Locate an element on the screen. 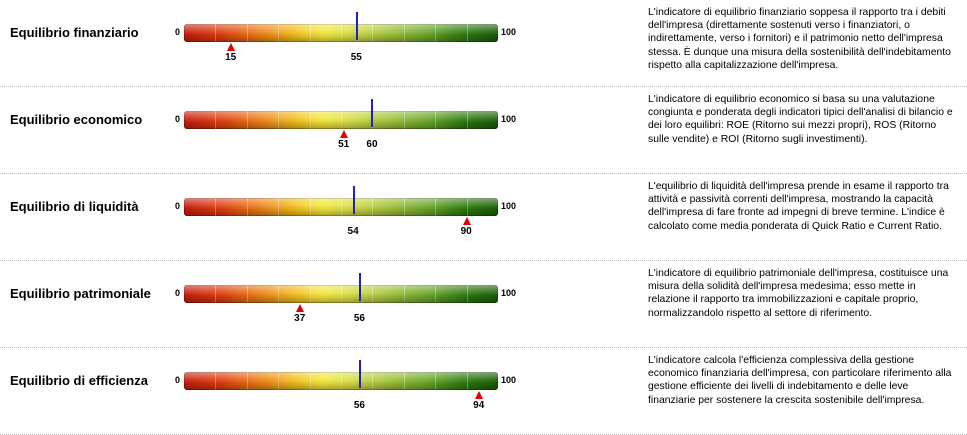 This screenshot has width=967, height=435. indicator-title: Equilibrio finanziario is located at coordinates (74, 32).